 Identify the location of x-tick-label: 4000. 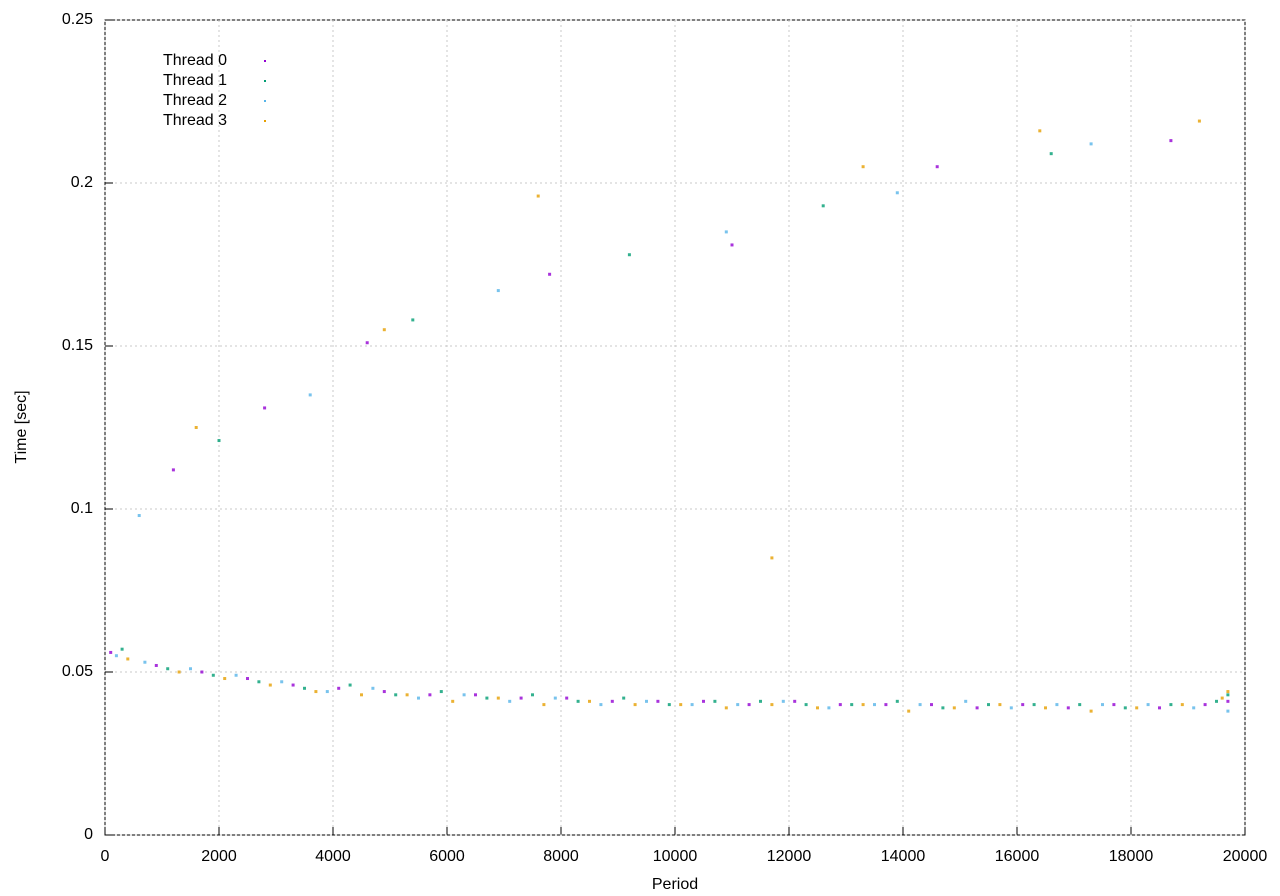
(333, 856).